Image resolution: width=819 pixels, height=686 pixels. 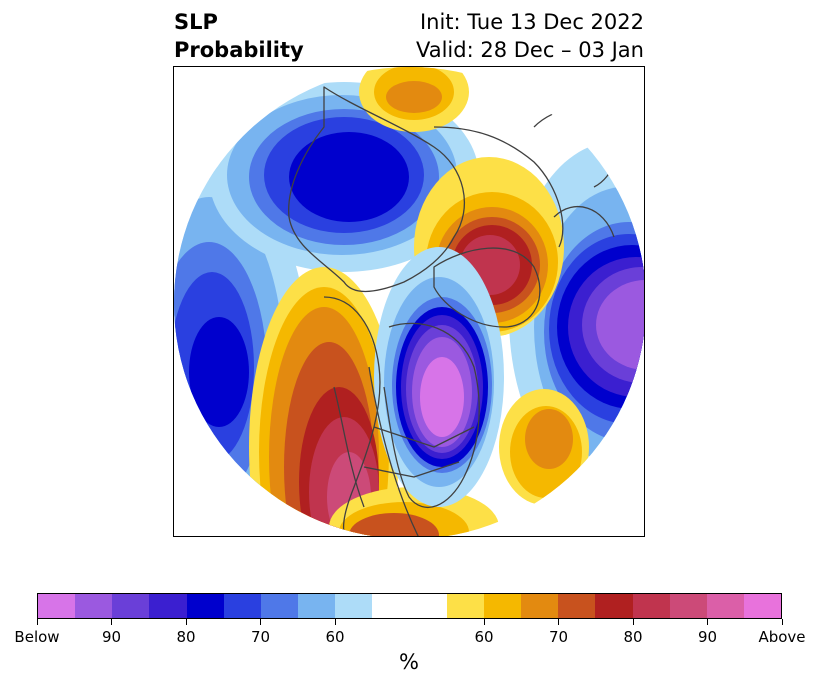 I want to click on chart-title-left: SLP Probability, so click(x=239, y=36).